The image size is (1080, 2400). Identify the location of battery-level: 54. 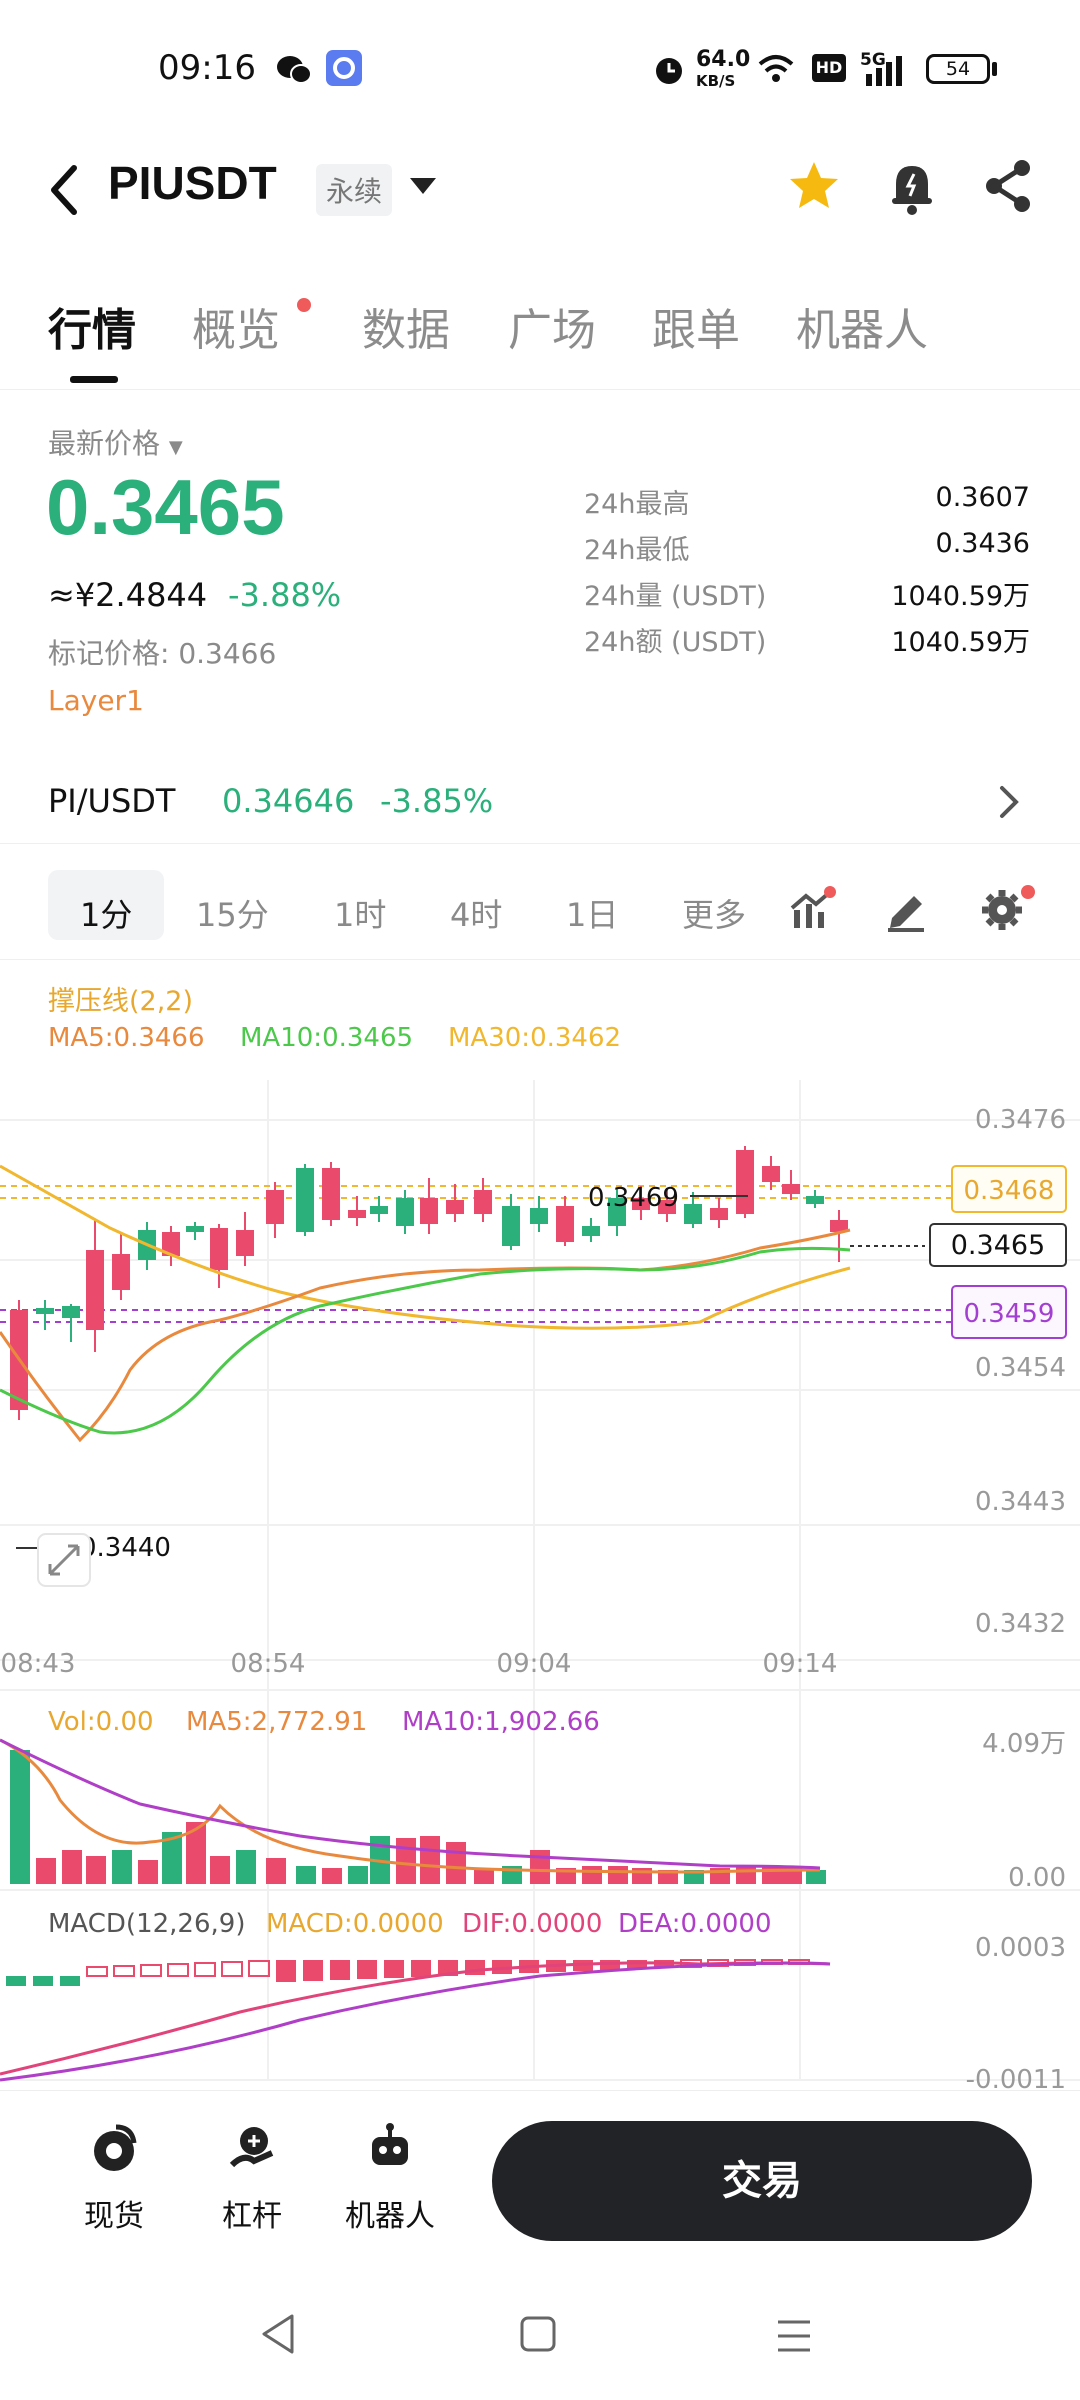
(958, 69).